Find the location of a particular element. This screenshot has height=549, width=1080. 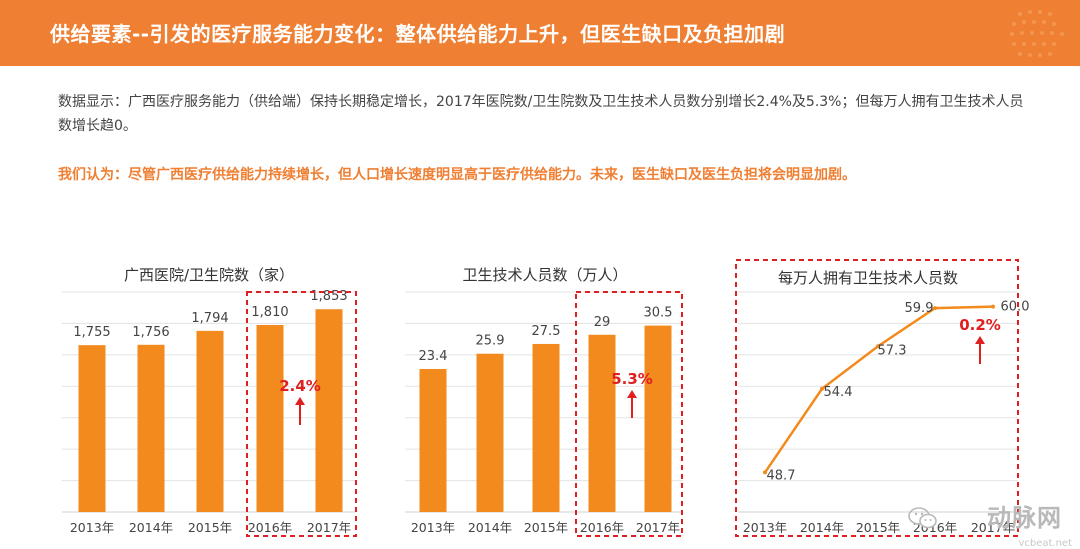

chart-1-growth-arrow-head is located at coordinates (632, 394).